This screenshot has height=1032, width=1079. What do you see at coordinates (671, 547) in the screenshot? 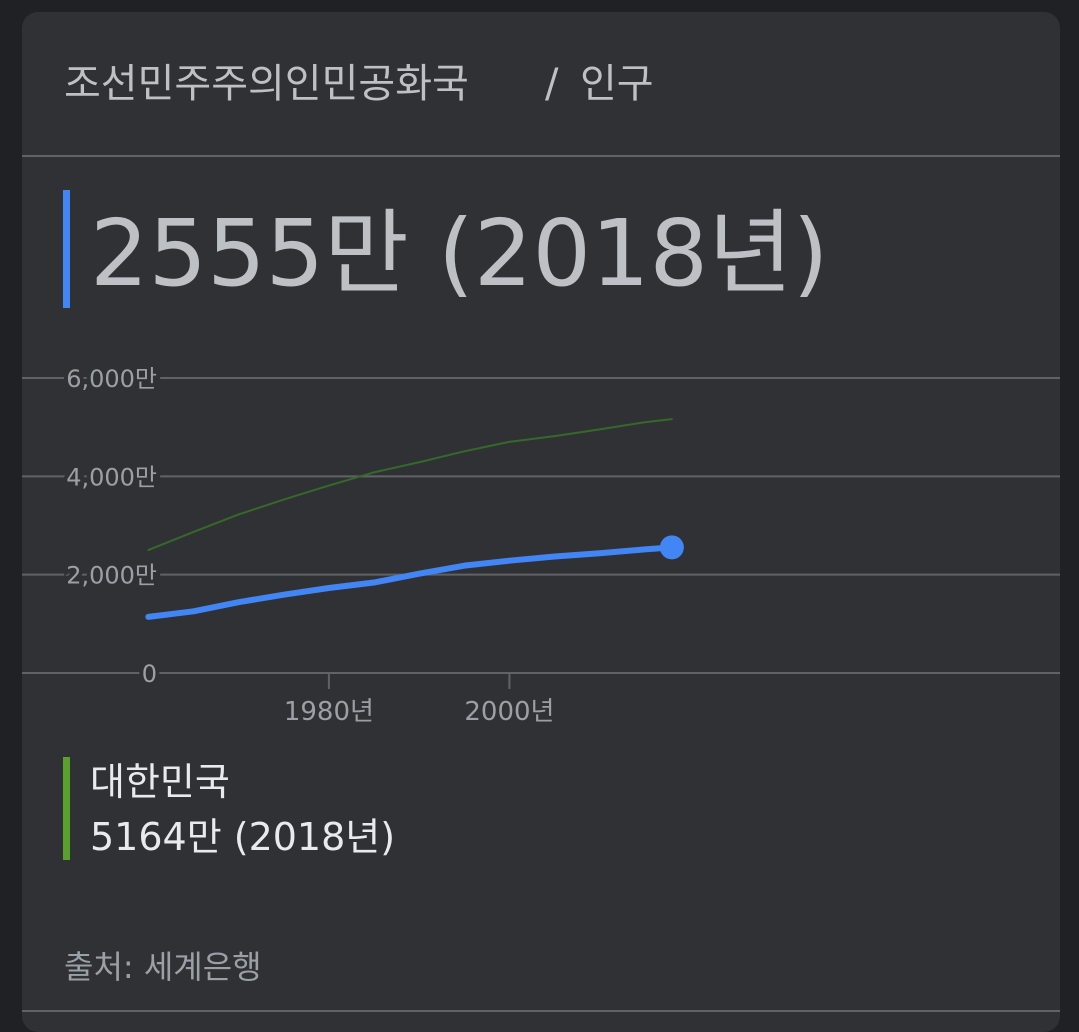
I see `end-point` at bounding box center [671, 547].